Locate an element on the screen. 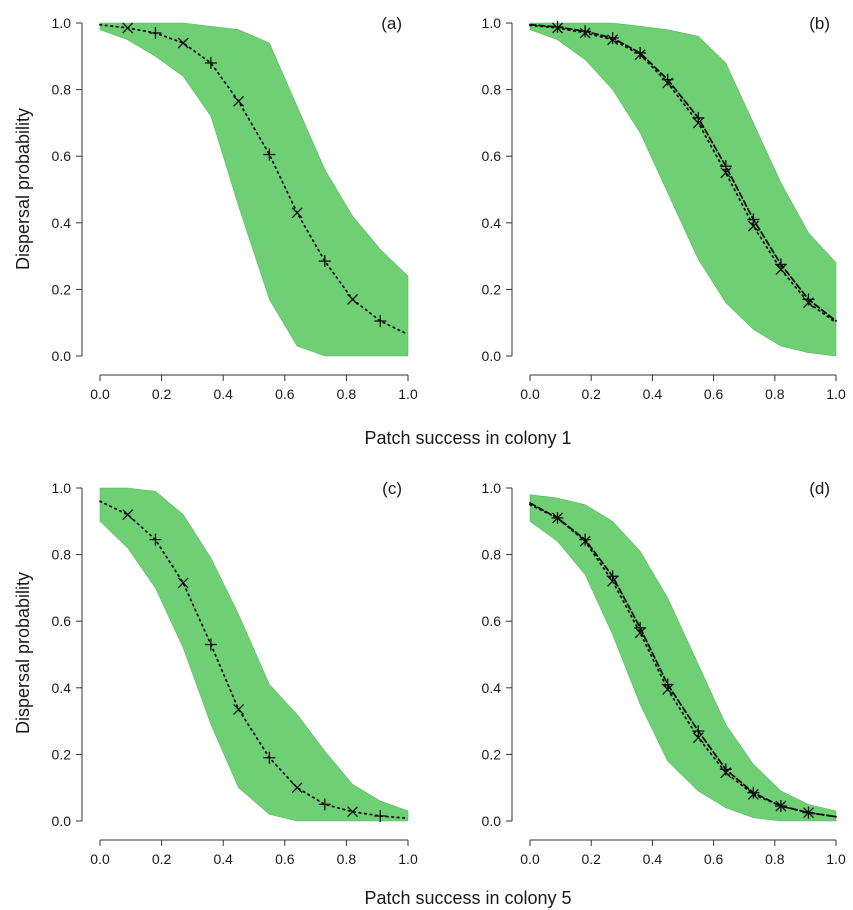 This screenshot has width=853, height=910. y-axis-title-bottom: Dispersal probability is located at coordinates (23, 653).